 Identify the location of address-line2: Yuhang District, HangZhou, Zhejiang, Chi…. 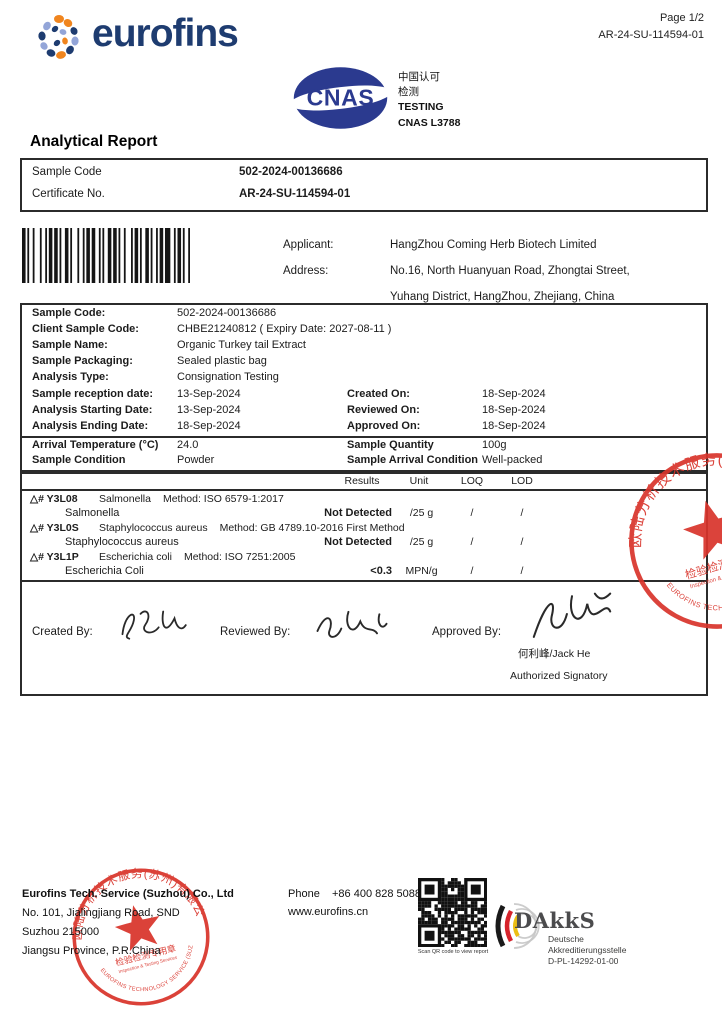
(502, 297).